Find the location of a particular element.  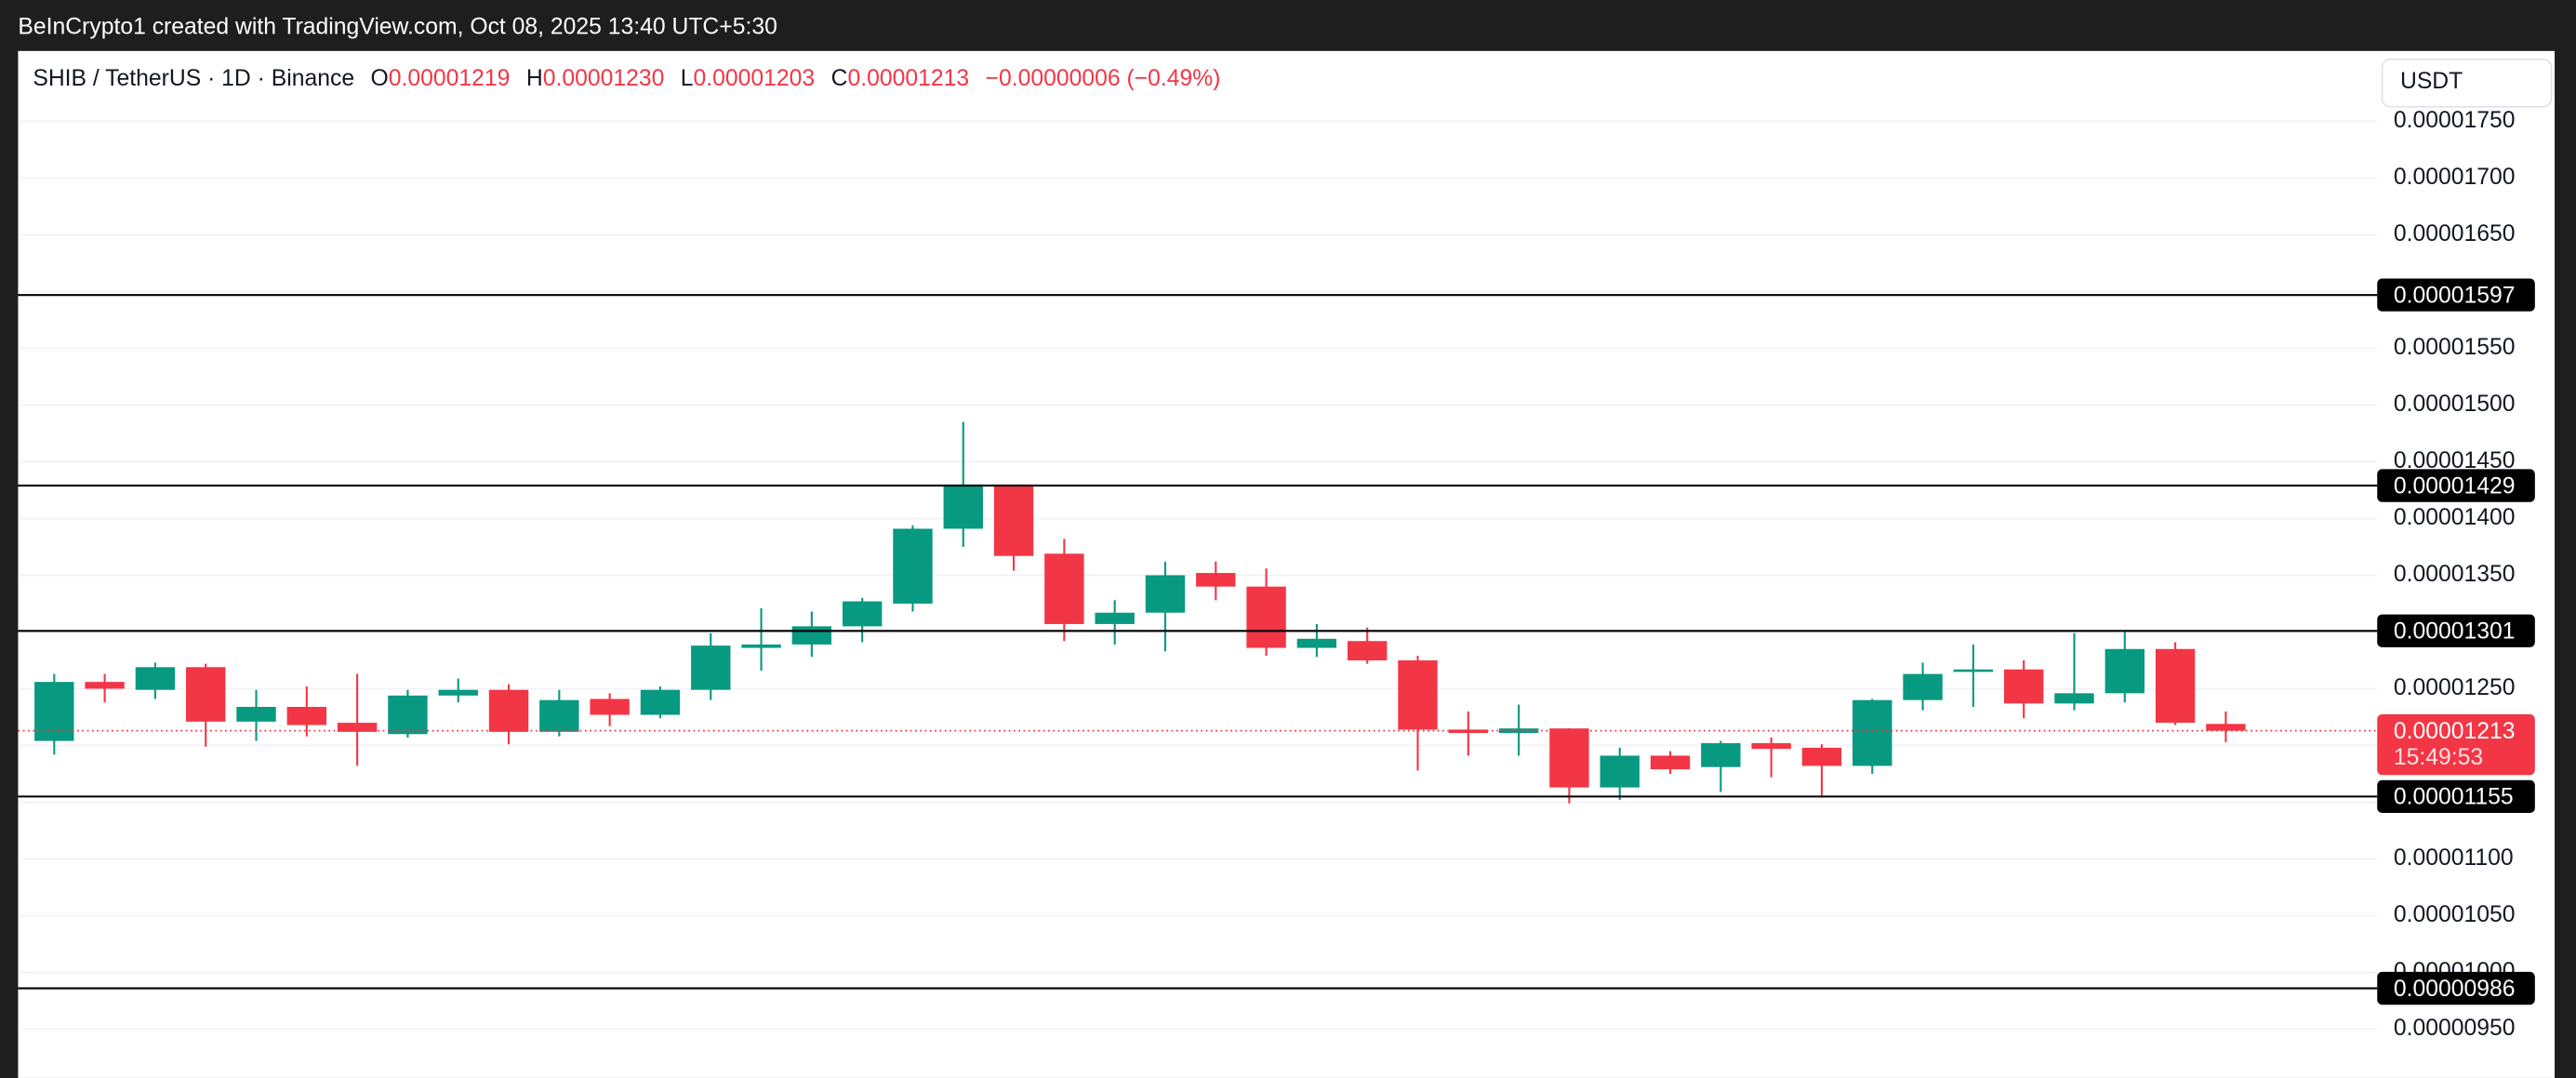

level-label: 0.00000986 is located at coordinates (2455, 989).